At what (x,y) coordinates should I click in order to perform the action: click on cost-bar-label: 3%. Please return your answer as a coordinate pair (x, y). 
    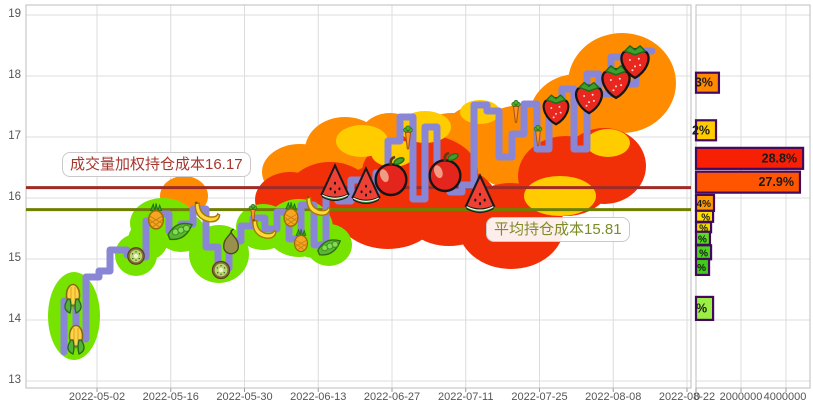
    Looking at the image, I should click on (704, 83).